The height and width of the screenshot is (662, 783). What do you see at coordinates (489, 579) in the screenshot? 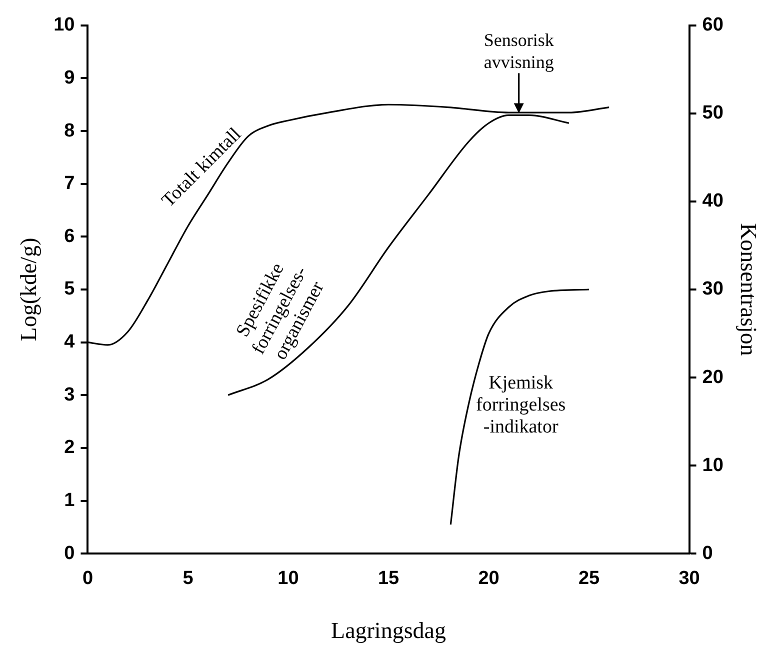
I see `x-tick-label: 20` at bounding box center [489, 579].